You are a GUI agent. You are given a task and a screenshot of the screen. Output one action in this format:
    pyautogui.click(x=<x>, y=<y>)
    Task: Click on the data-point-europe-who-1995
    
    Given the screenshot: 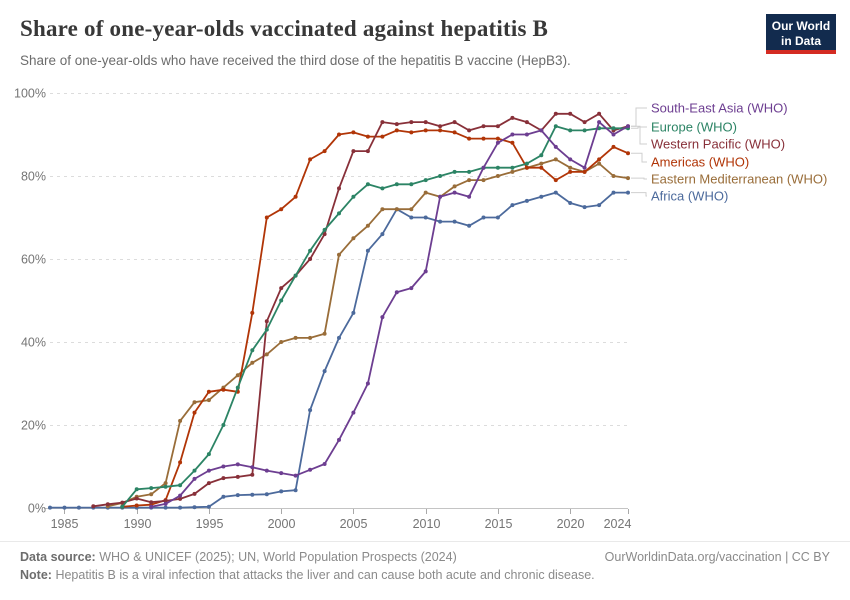 What is the action you would take?
    pyautogui.click(x=208, y=454)
    